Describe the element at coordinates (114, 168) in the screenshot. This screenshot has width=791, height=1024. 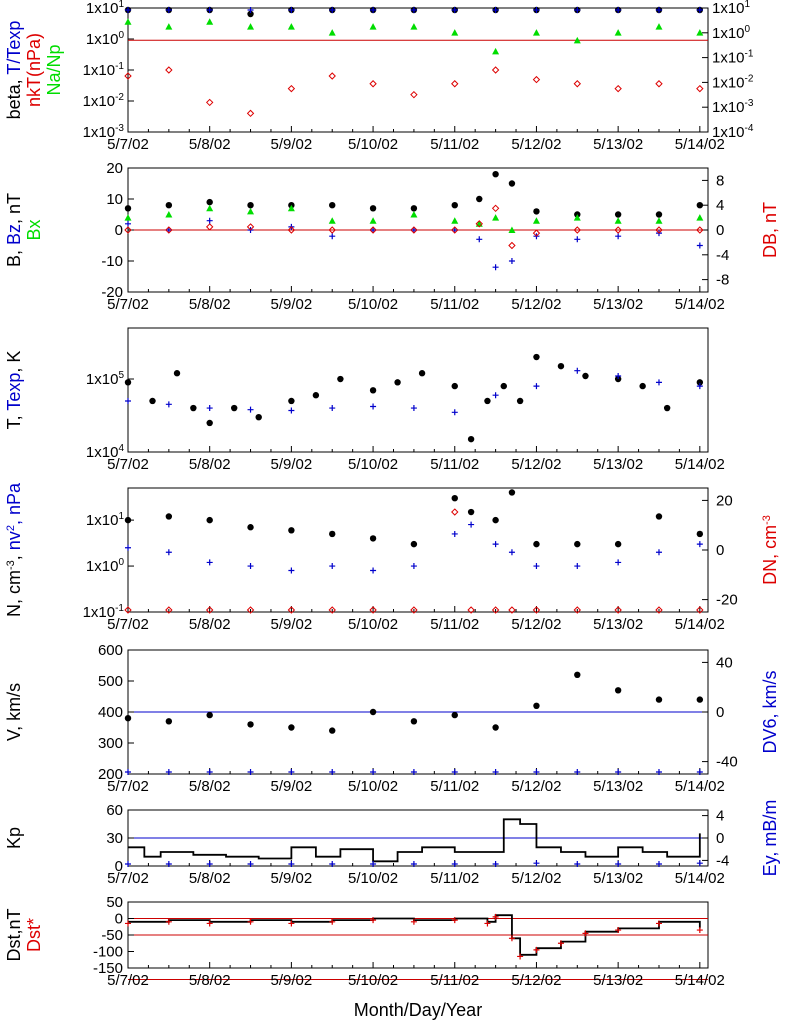
I see `y-tick-label: 20` at that location.